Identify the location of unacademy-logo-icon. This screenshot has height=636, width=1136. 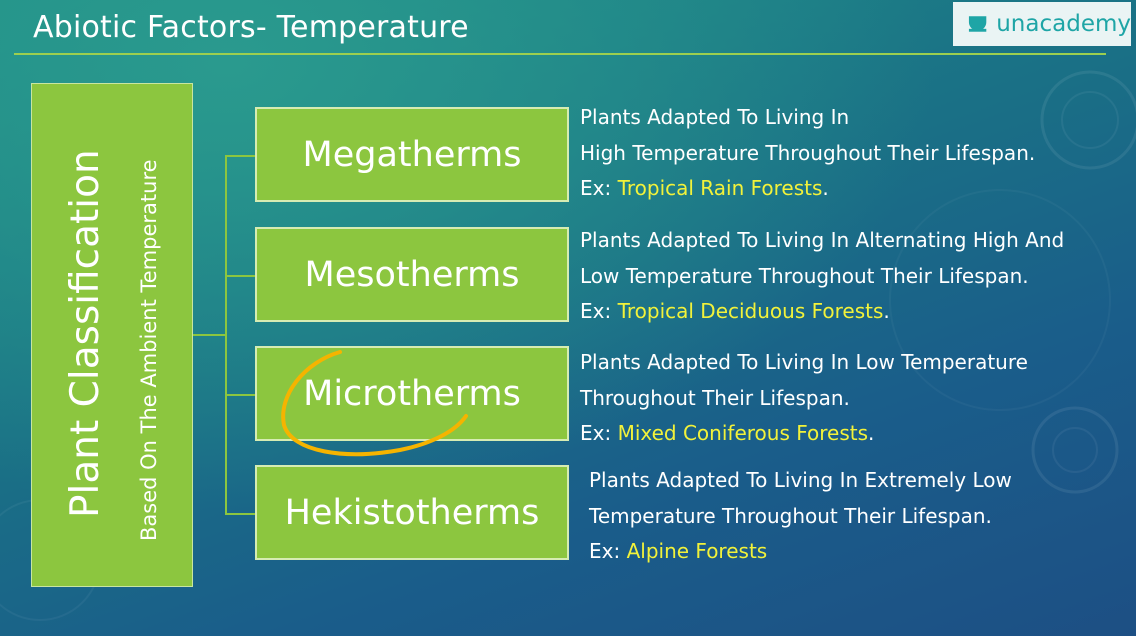
(977, 24).